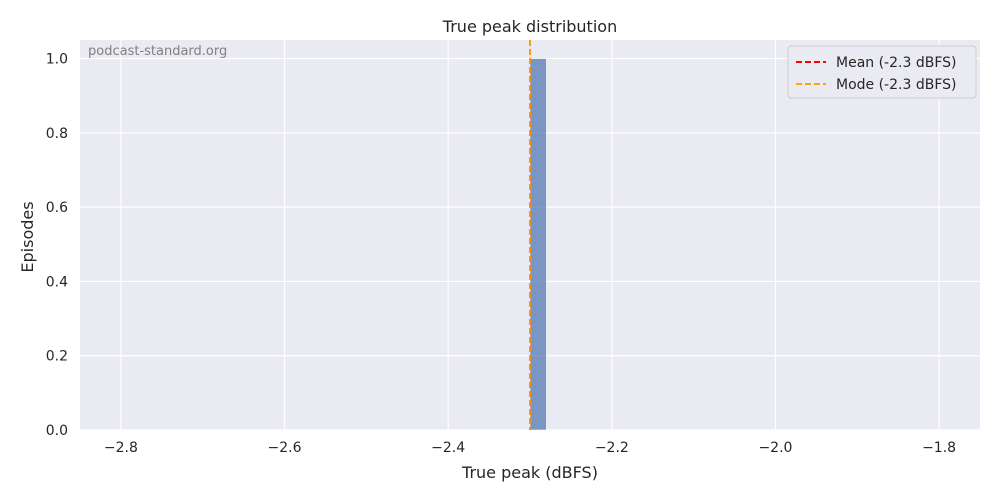 The image size is (1000, 500). Describe the element at coordinates (57, 60) in the screenshot. I see `y-tick-label: 1.0` at that location.